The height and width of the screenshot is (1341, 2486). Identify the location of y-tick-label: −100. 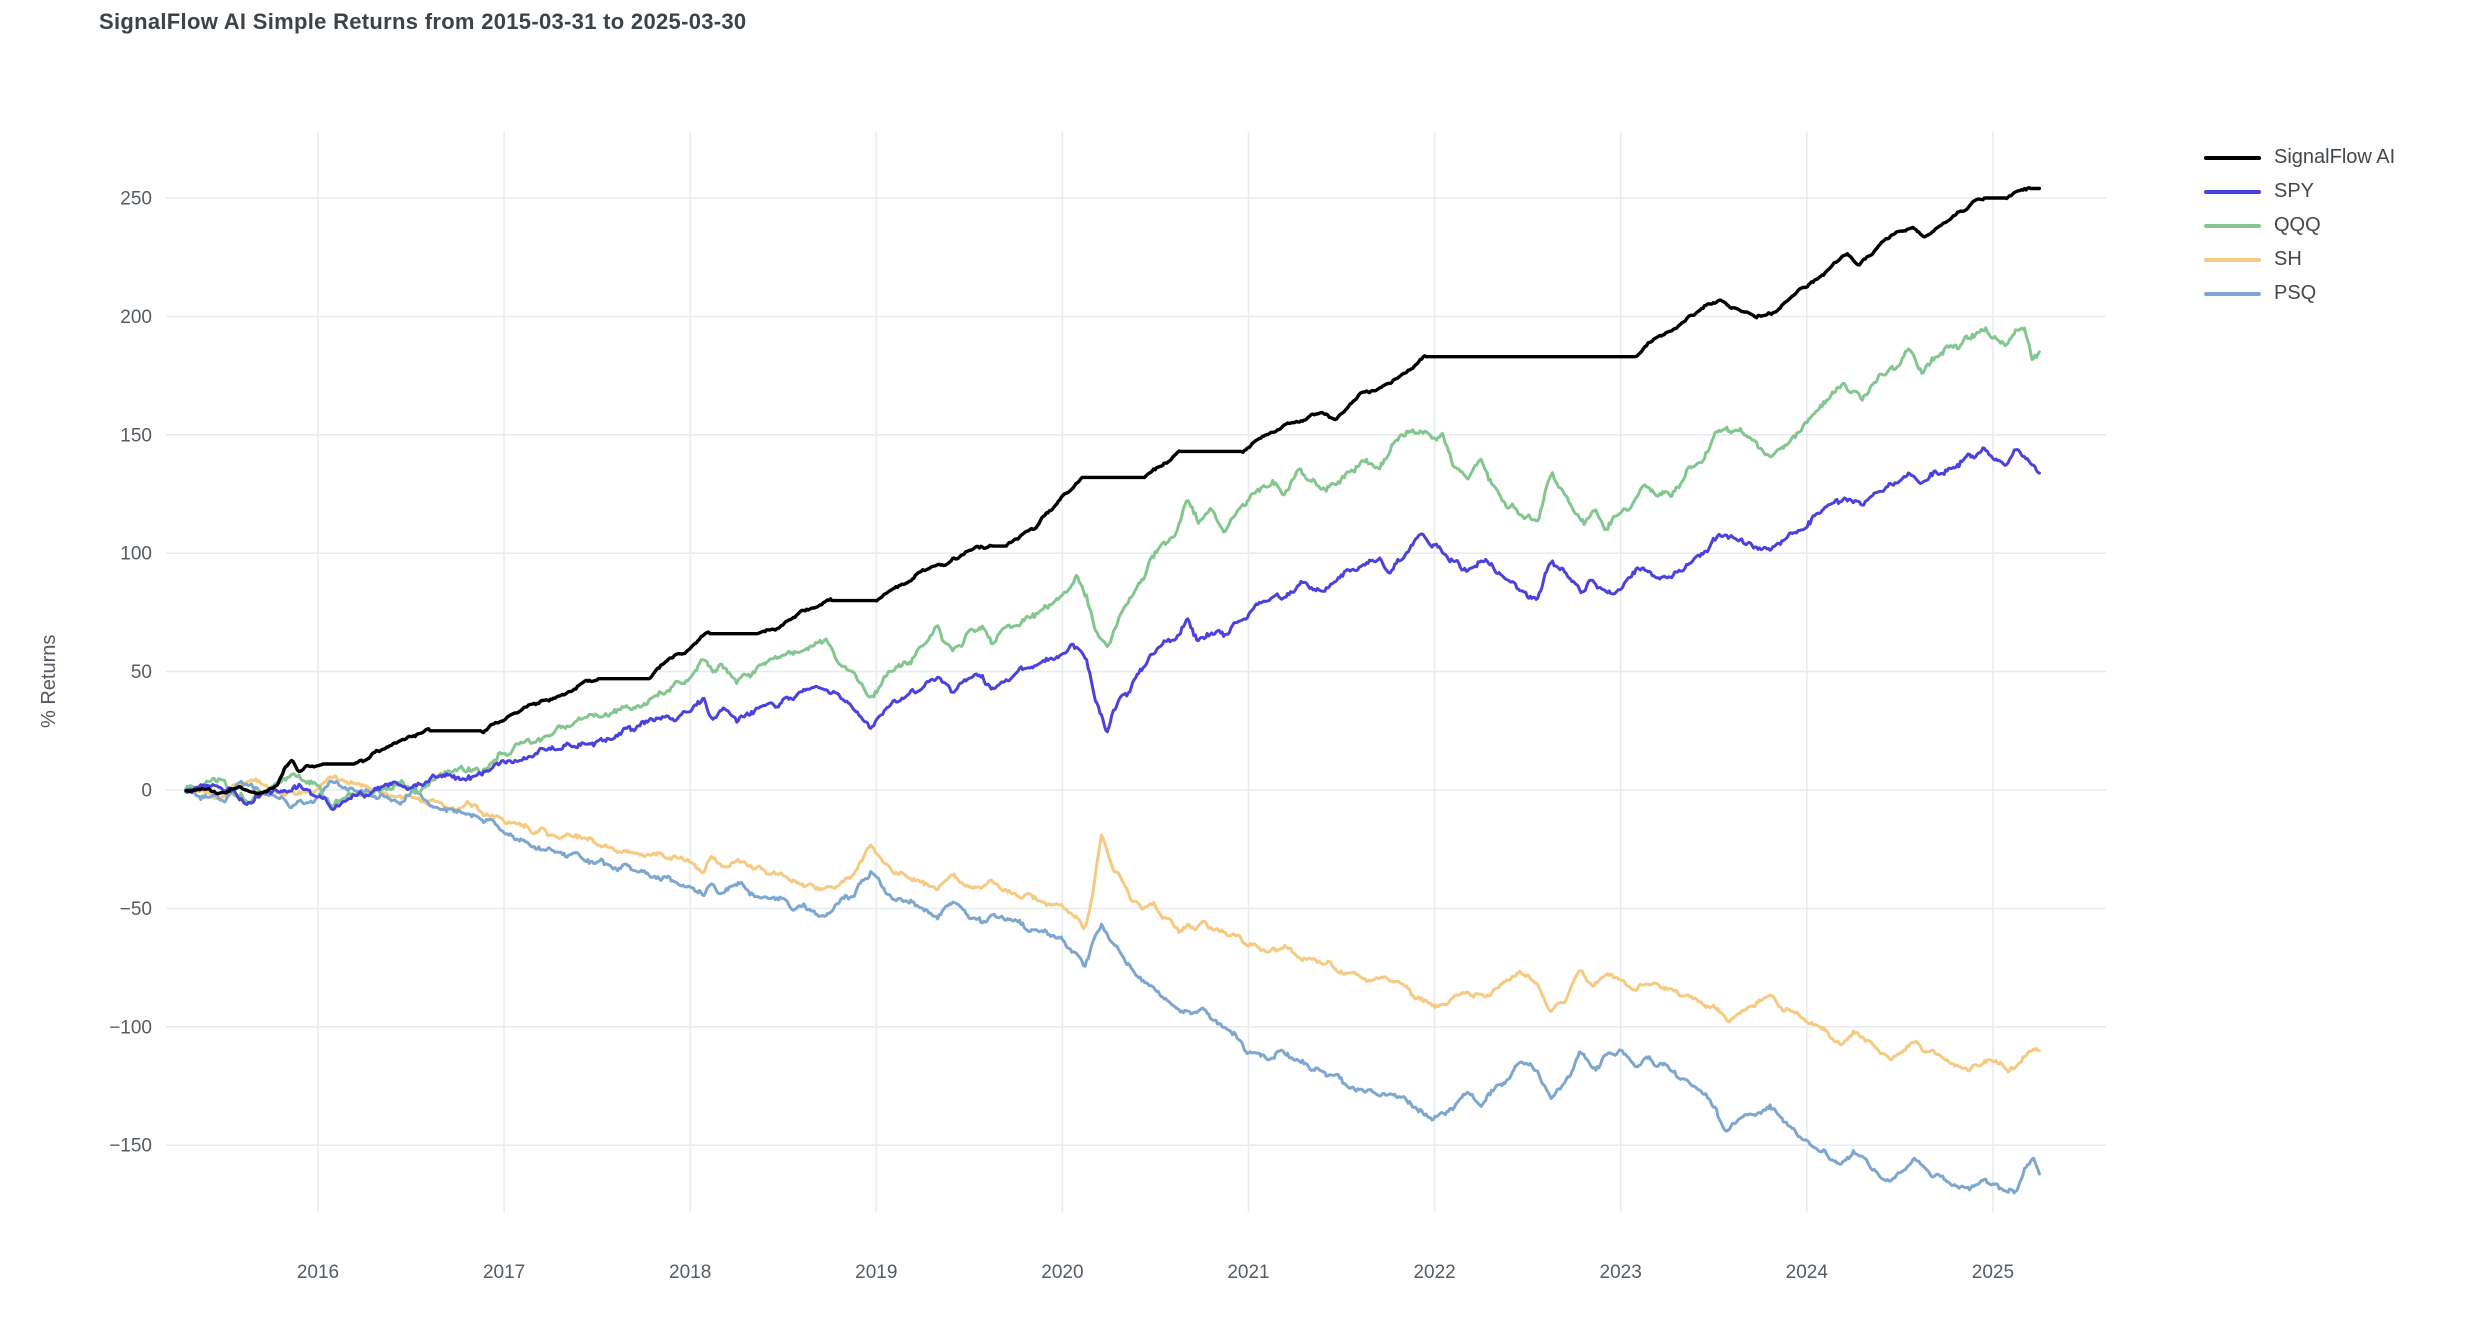
(130, 1027).